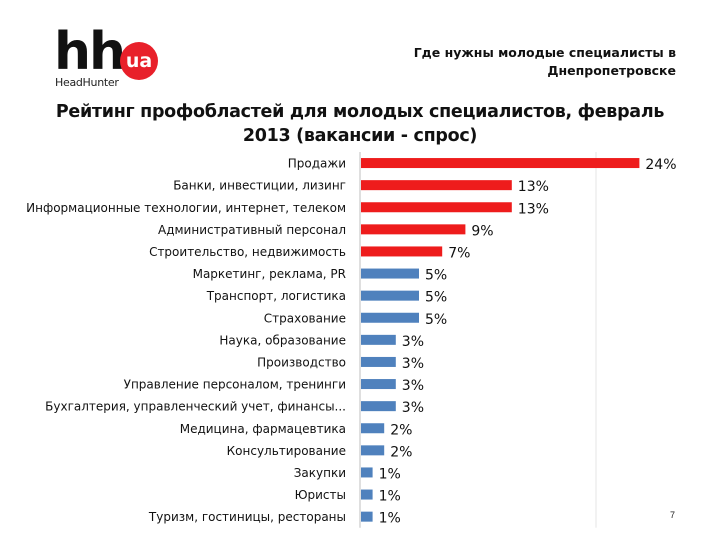  Describe the element at coordinates (139, 61) in the screenshot. I see `logo-ua-badge: ua` at that location.